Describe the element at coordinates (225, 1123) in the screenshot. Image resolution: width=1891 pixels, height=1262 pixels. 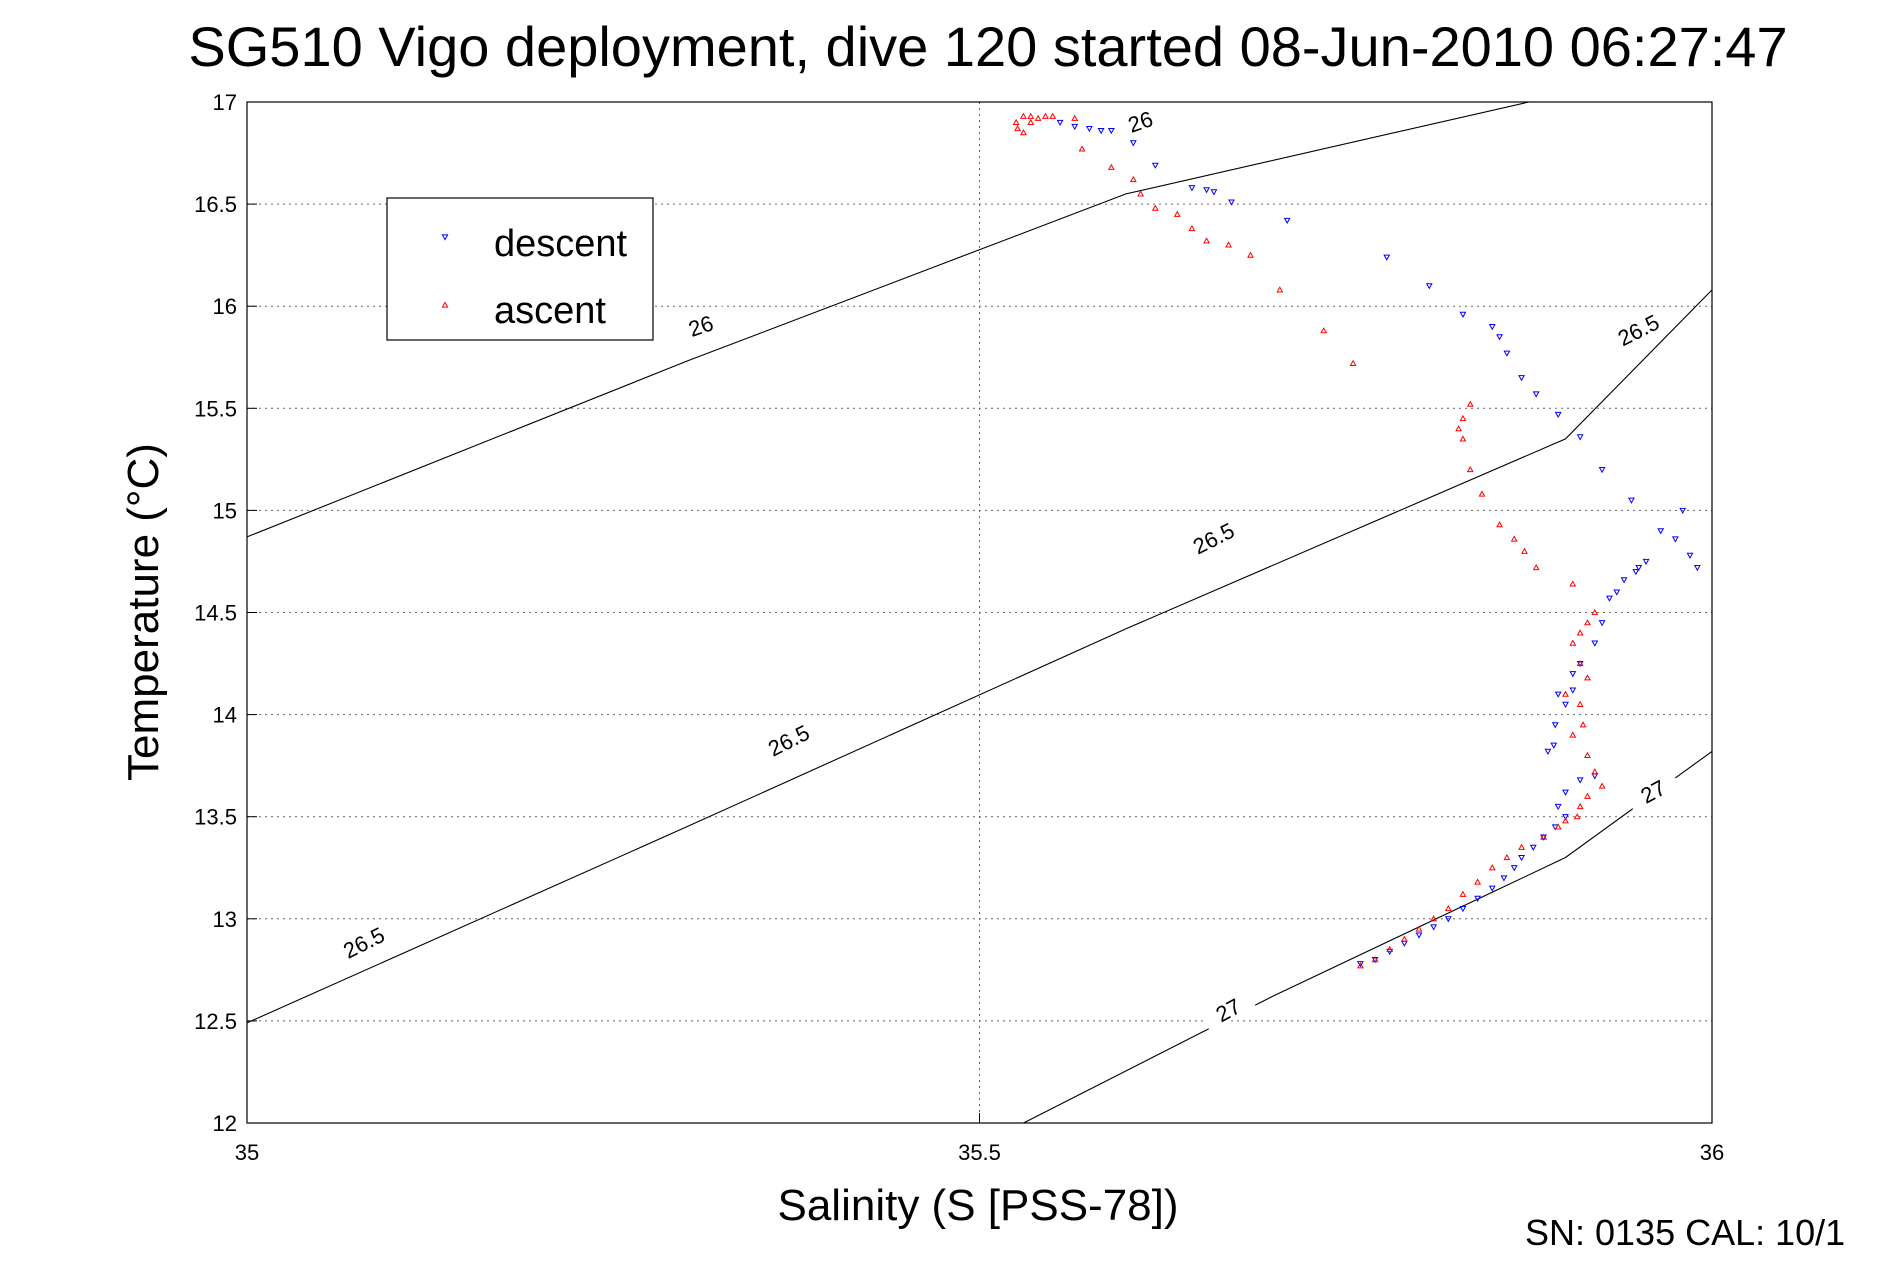
I see `y-tick-label: 12` at that location.